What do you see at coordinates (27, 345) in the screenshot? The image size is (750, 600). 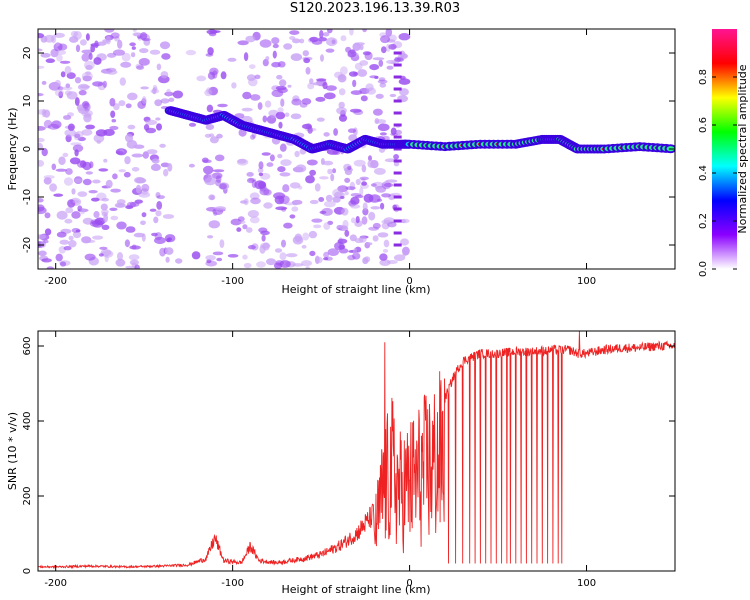 I see `snr-y-tick-label: 600` at bounding box center [27, 345].